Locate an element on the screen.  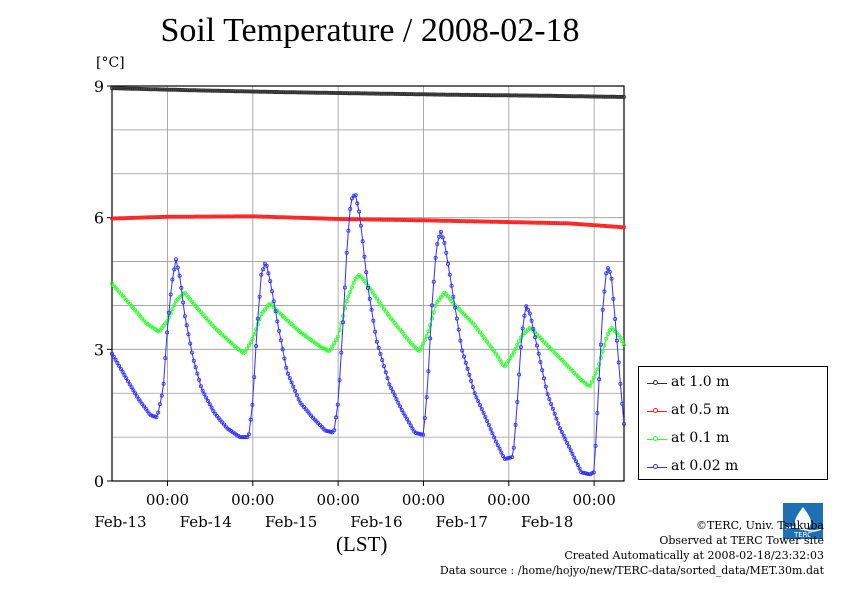
legend-label-0-02m: at 0.02 m is located at coordinates (705, 466).